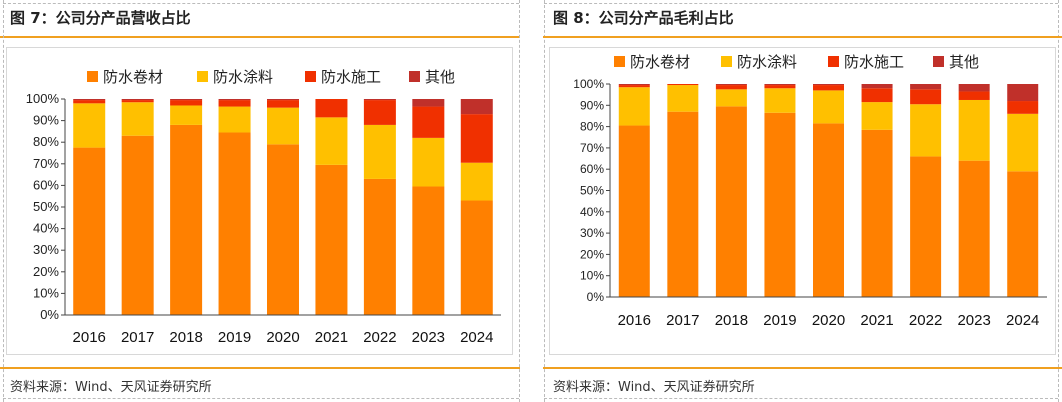 The width and height of the screenshot is (1062, 402). Describe the element at coordinates (592, 233) in the screenshot. I see `y-tick-label: 30%` at that location.